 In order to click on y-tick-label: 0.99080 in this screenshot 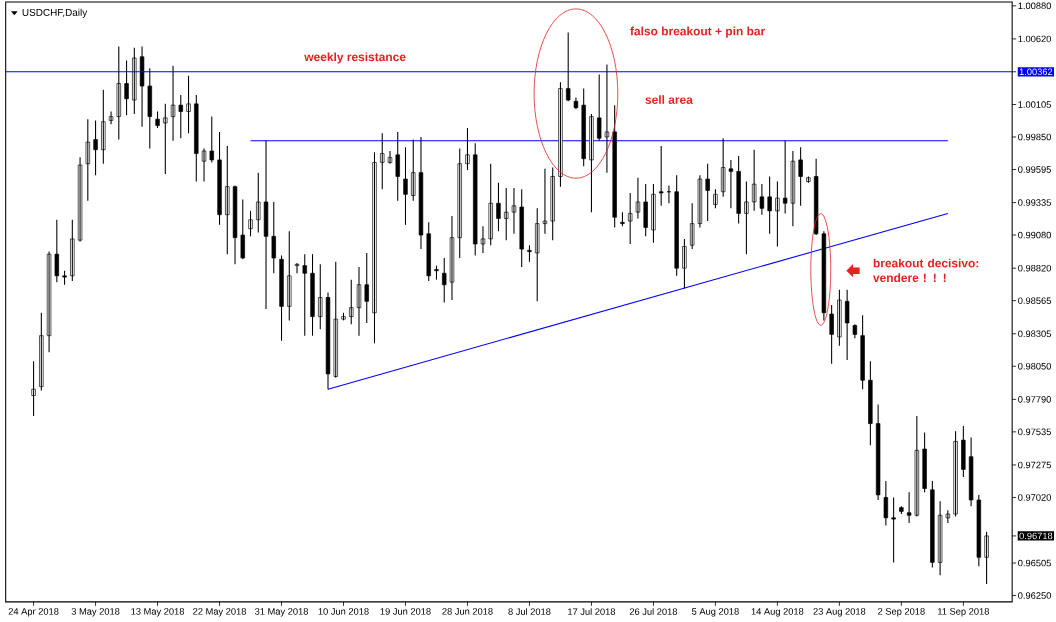, I will do `click(1034, 235)`.